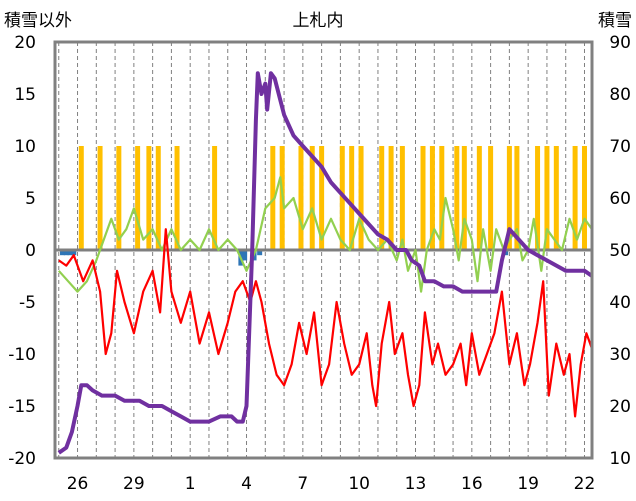 The image size is (636, 501). Describe the element at coordinates (620, 303) in the screenshot. I see `right-y-tick-label: 40` at that location.